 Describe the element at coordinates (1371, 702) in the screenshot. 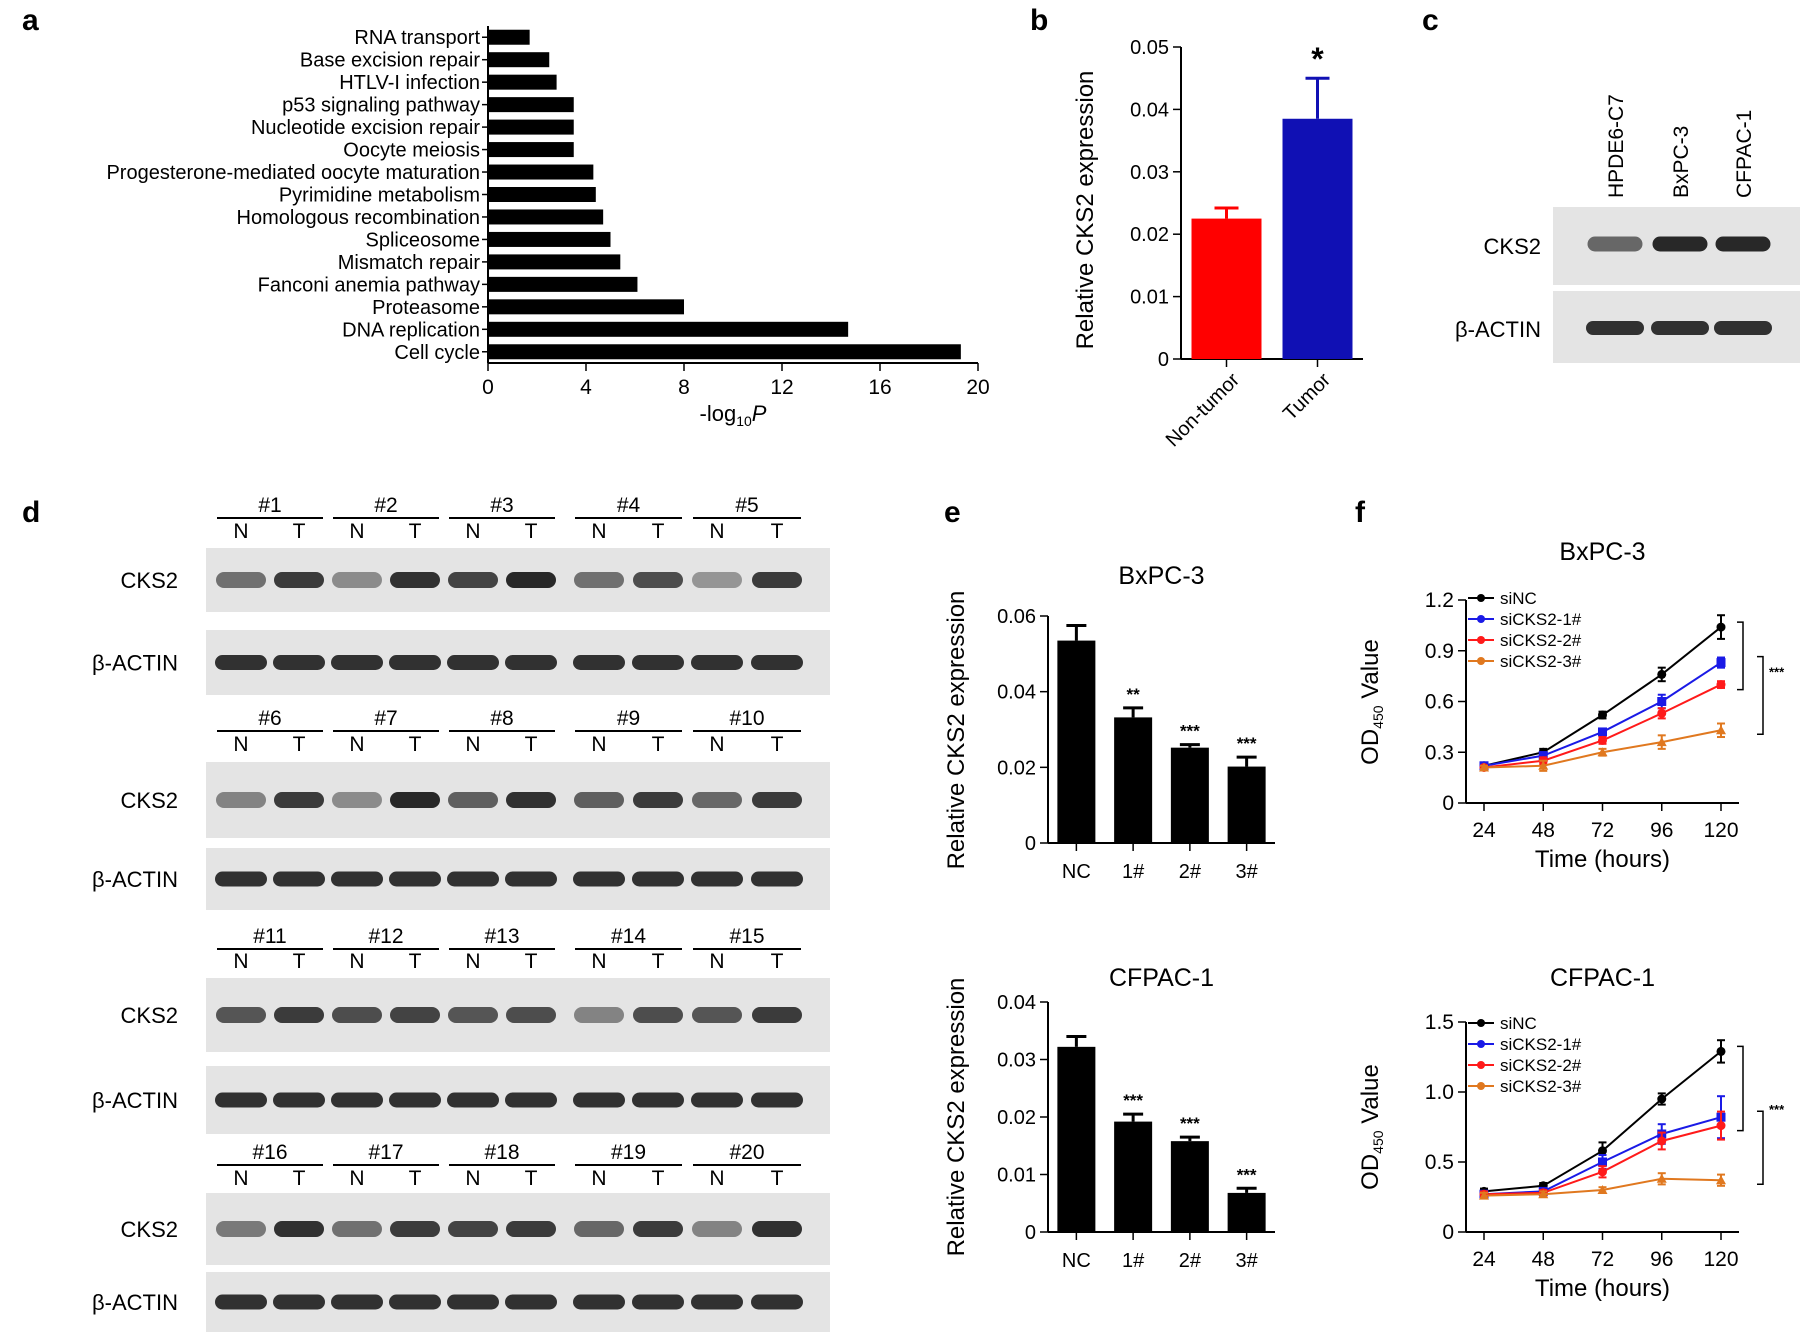

I see `y-axis-label: OD450 Value` at that location.